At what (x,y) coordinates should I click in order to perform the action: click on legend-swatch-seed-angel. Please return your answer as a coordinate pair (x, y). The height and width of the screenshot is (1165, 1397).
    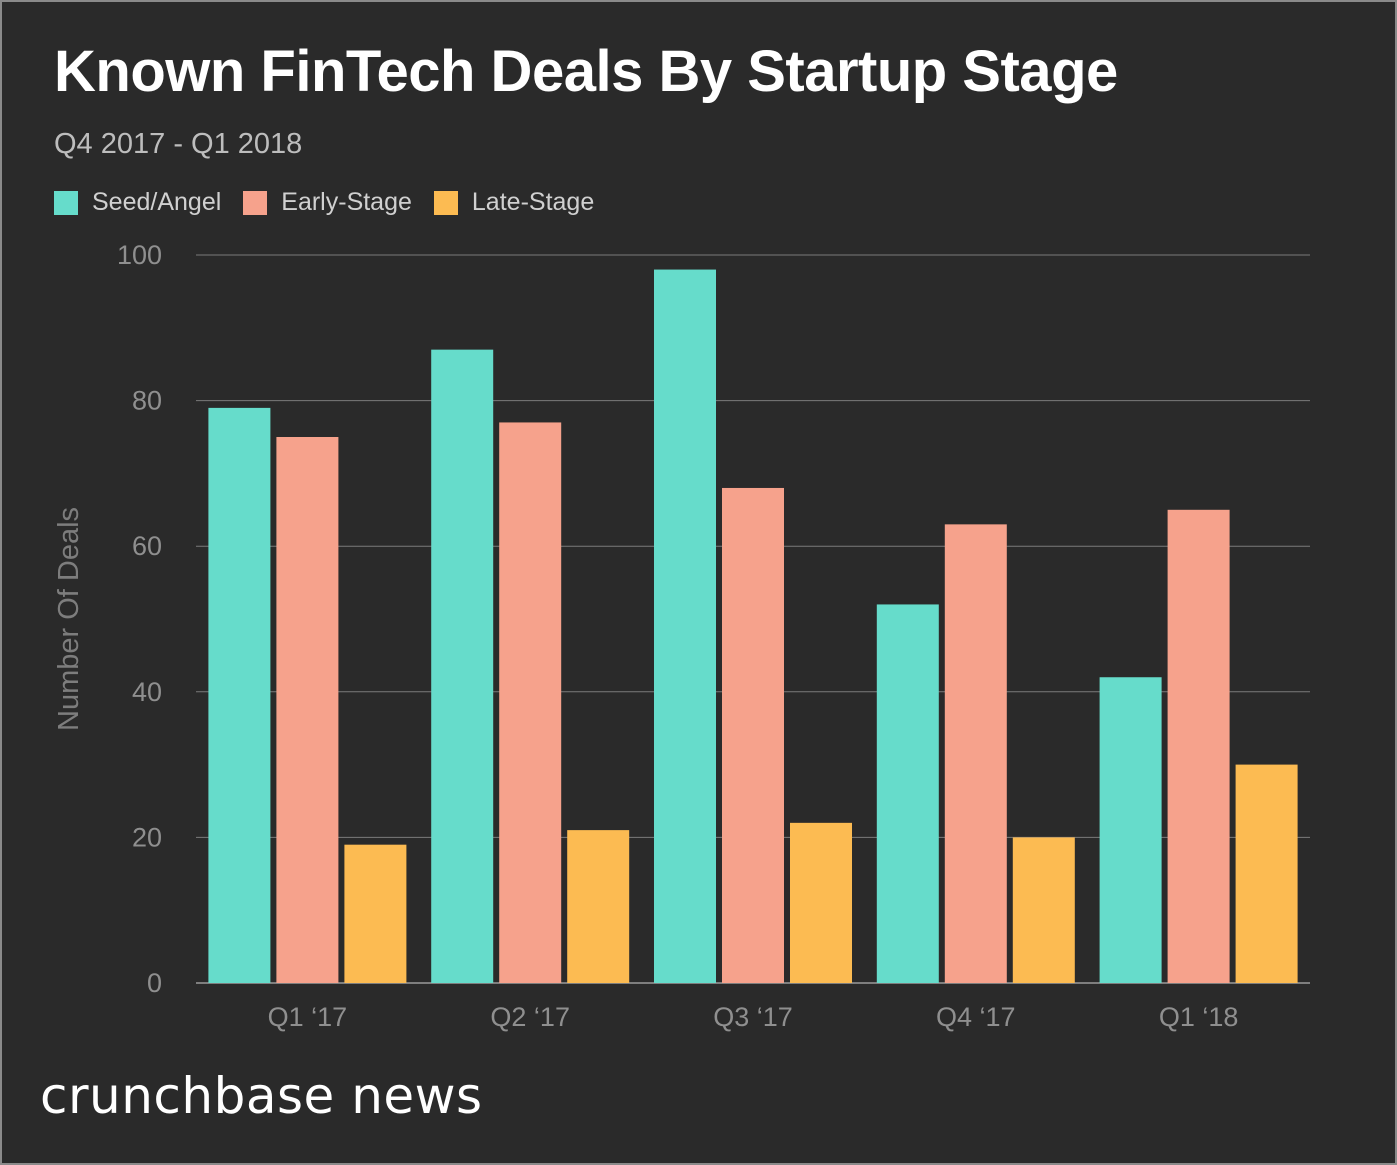
    Looking at the image, I should click on (66, 202).